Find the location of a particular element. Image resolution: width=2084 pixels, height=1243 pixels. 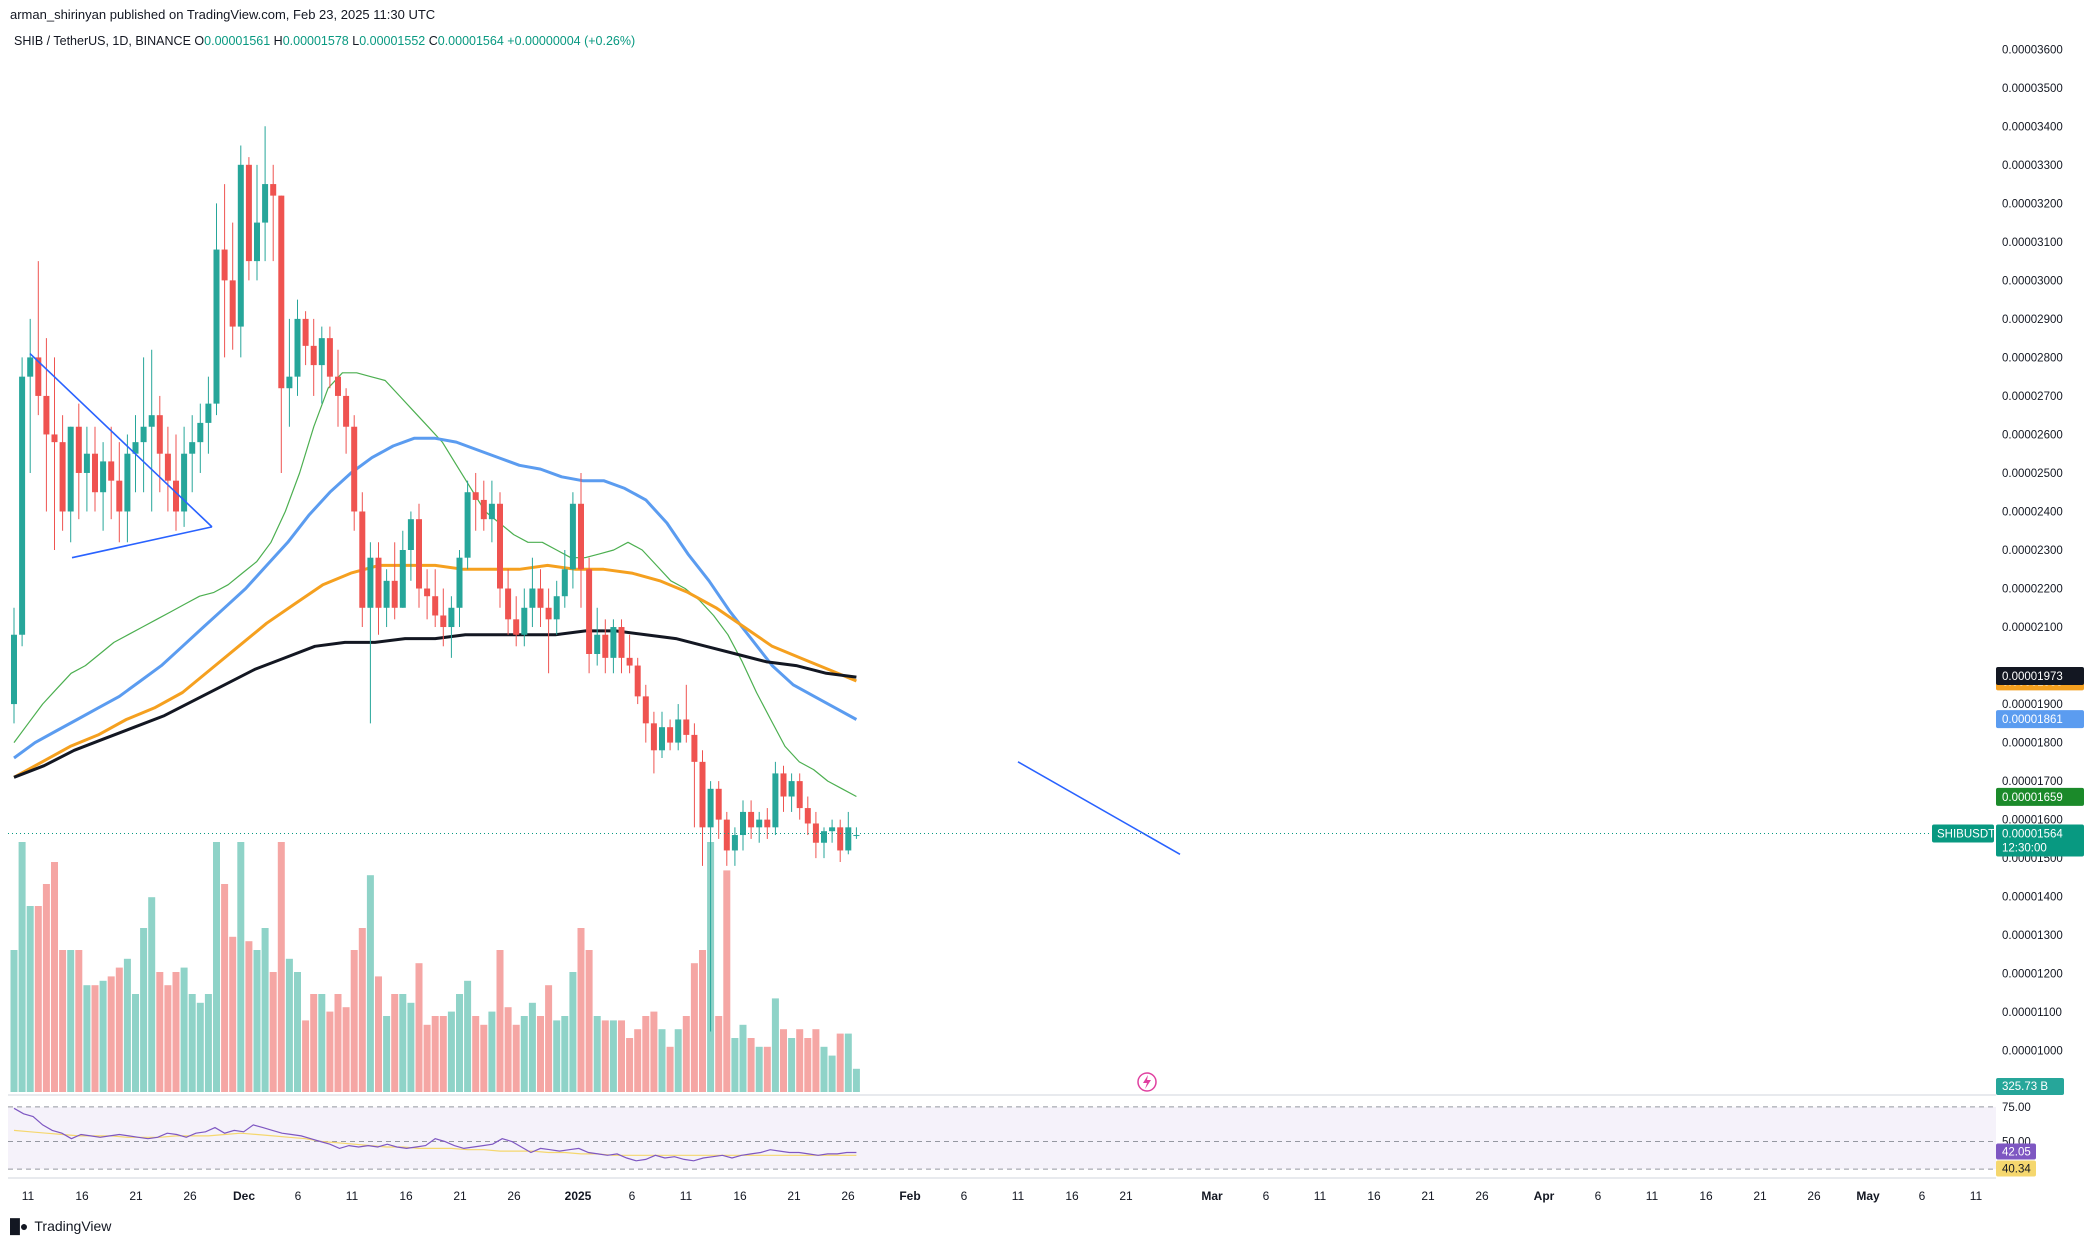

price-tick-label: 0.00003500 is located at coordinates (2032, 89).